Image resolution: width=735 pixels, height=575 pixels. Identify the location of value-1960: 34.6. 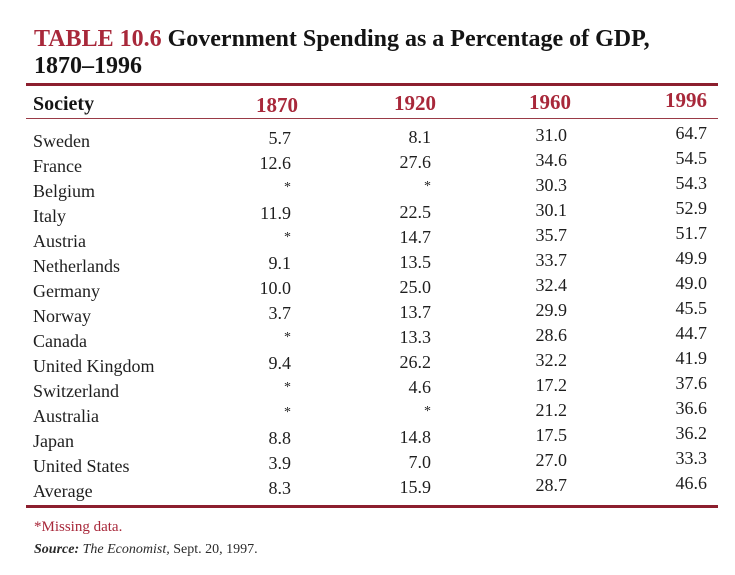
(551, 160).